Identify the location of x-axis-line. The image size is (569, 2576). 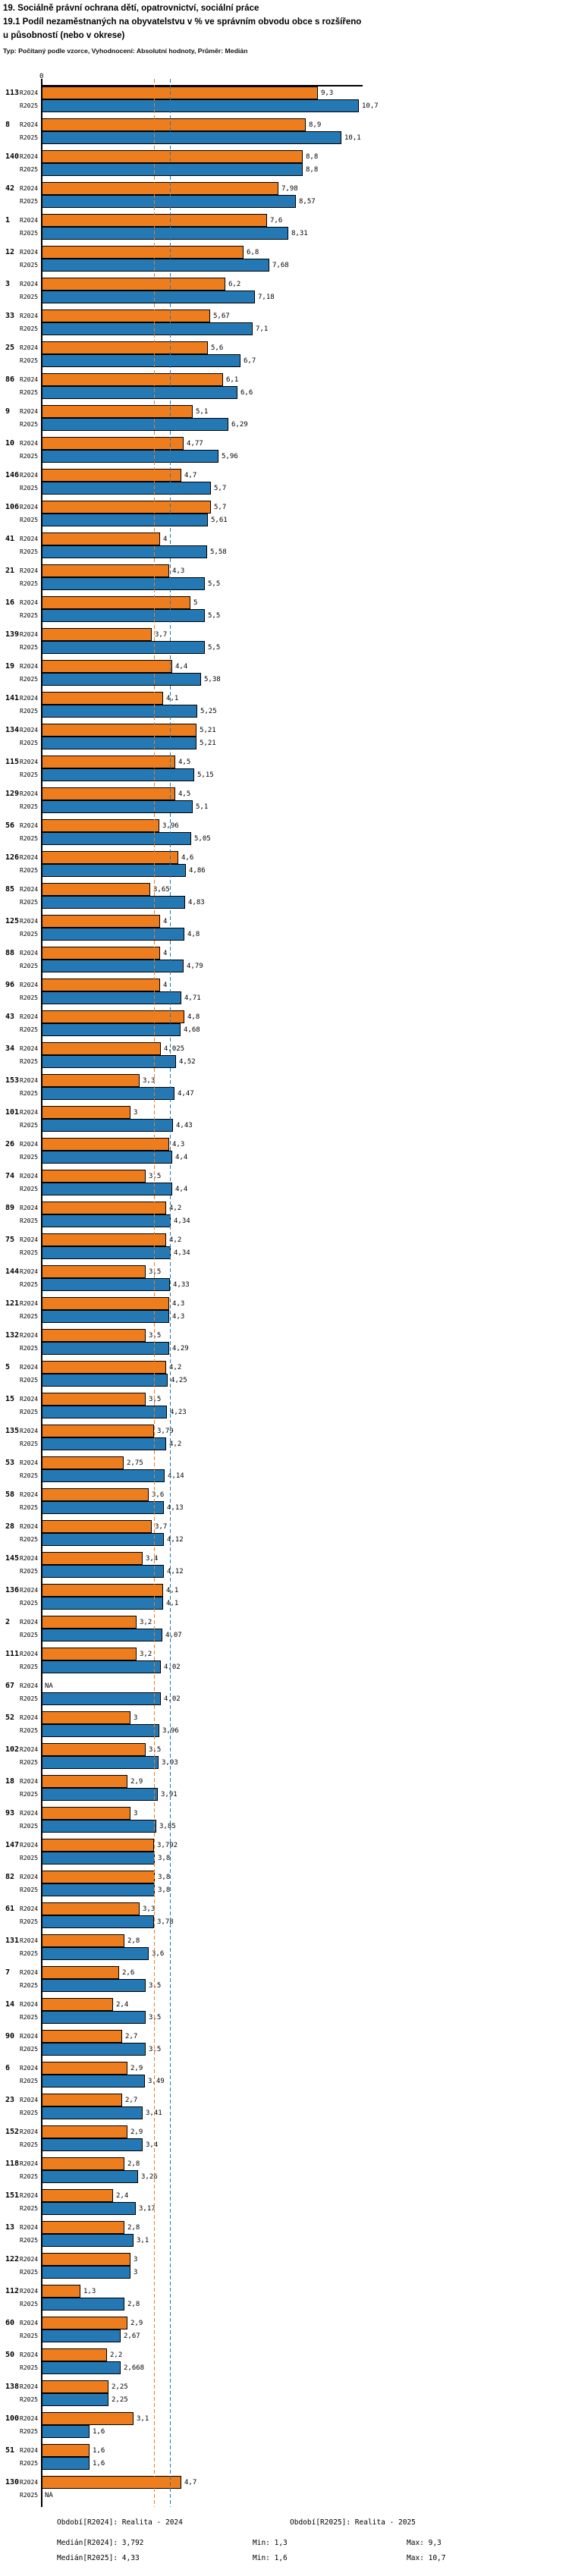
(202, 85).